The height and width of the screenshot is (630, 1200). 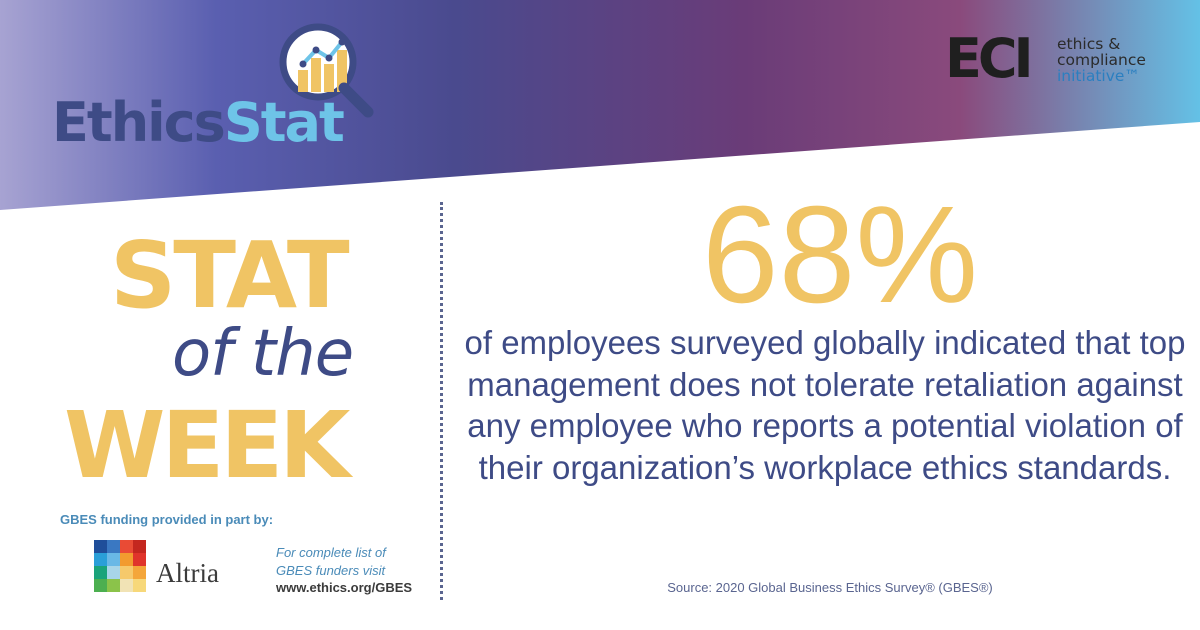 I want to click on altria-wordmark: Altria, so click(x=187, y=573).